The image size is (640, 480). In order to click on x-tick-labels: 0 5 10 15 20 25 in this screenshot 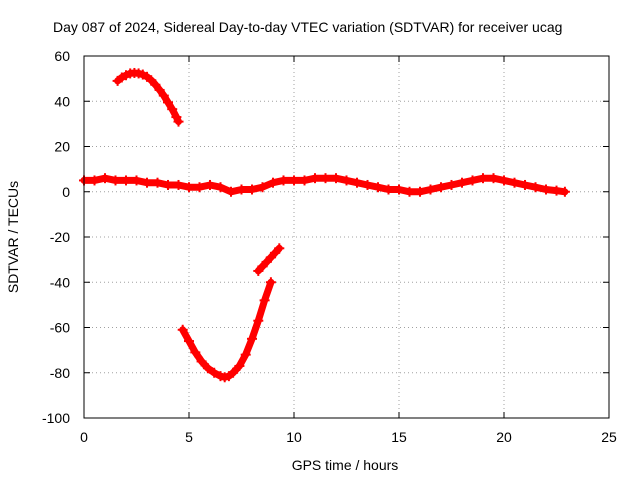, I will do `click(348, 437)`.